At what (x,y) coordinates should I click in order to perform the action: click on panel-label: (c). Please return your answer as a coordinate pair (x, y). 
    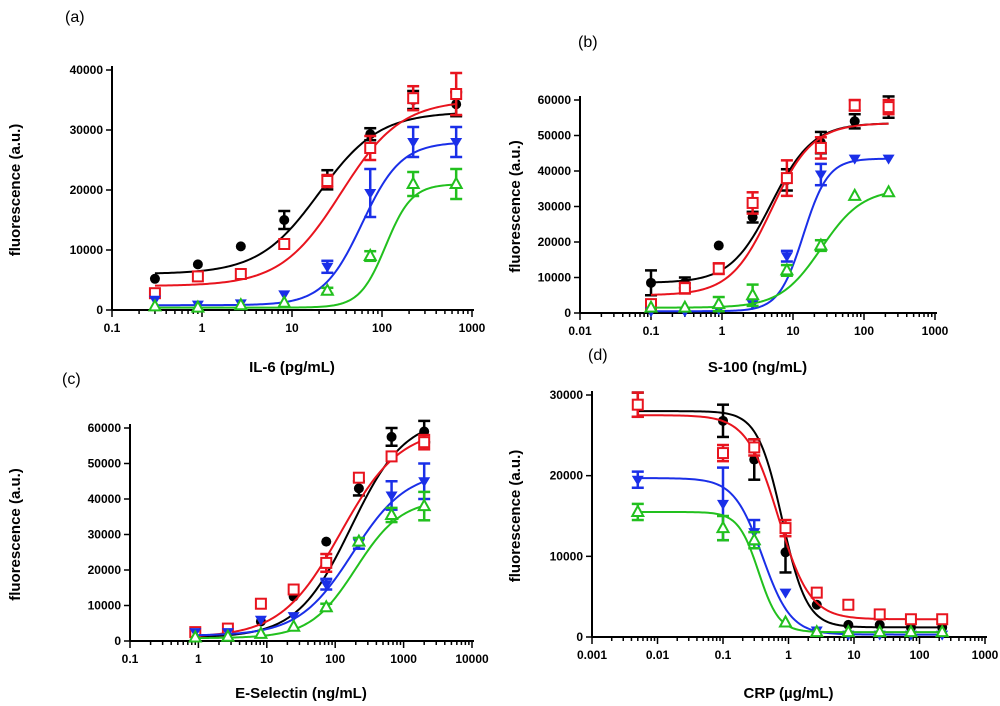
    Looking at the image, I should click on (71, 379).